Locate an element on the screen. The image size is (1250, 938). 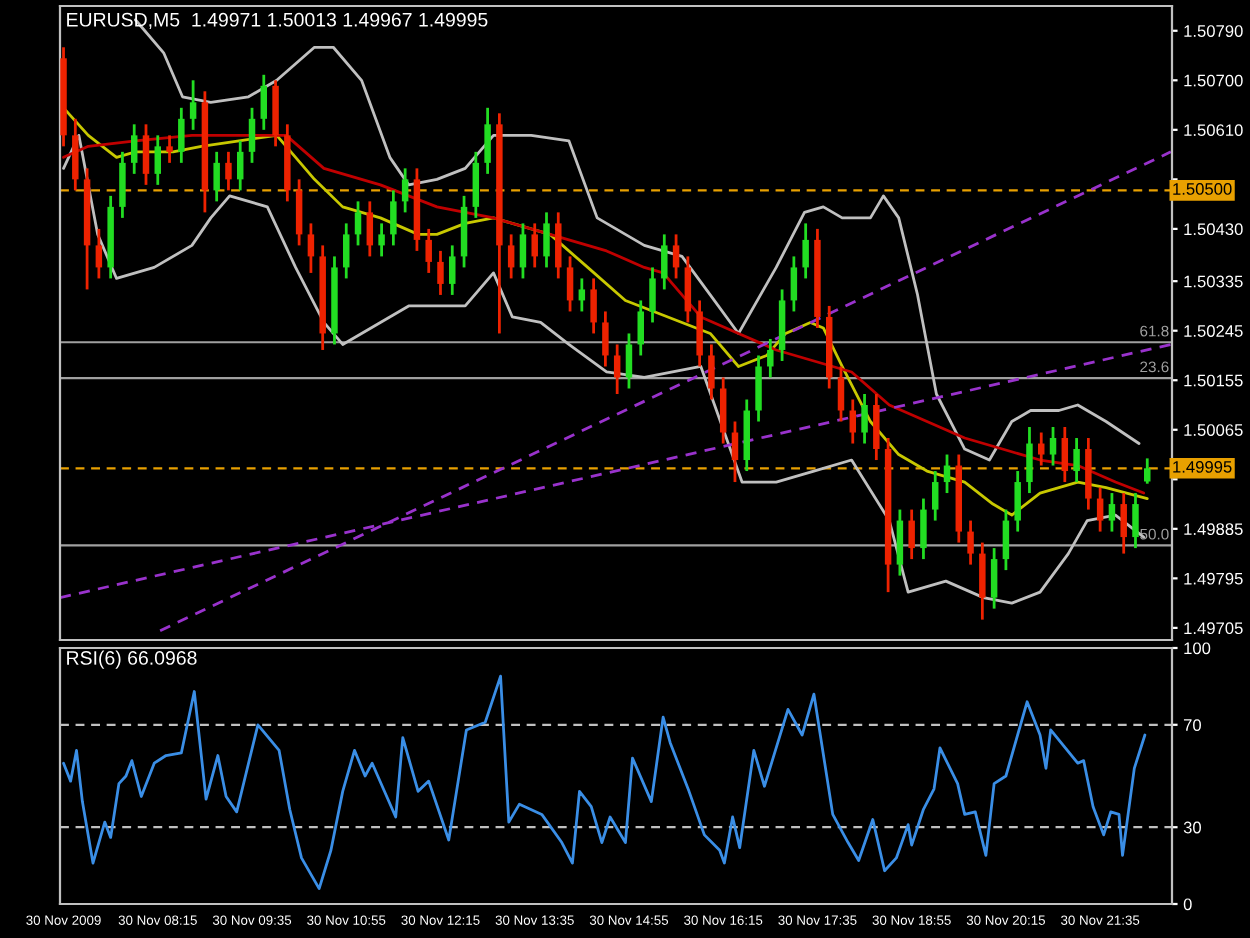
chart-title: EURUSD,M5 1.49971 1.50013 1.49967 1.49995 is located at coordinates (277, 20).